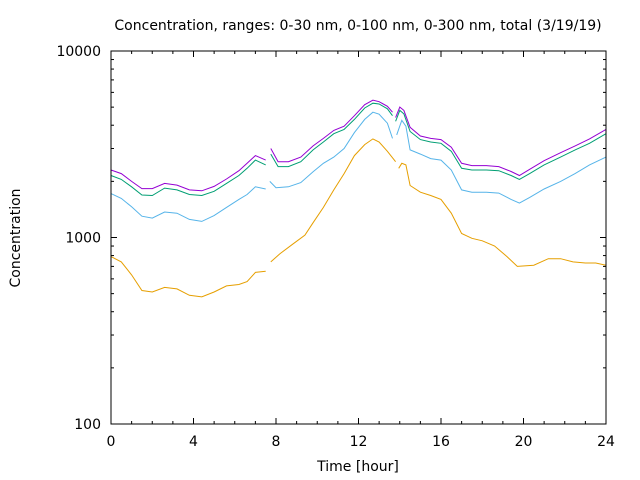  I want to click on x-tick-label: 24, so click(606, 442).